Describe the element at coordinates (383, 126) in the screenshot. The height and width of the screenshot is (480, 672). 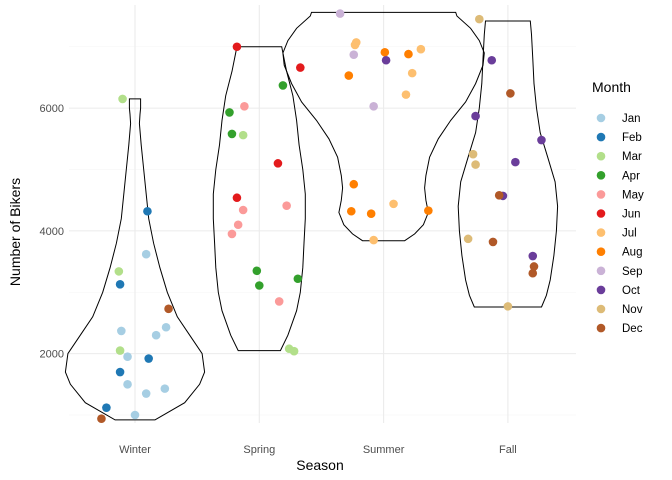
I see `violin-summer` at that location.